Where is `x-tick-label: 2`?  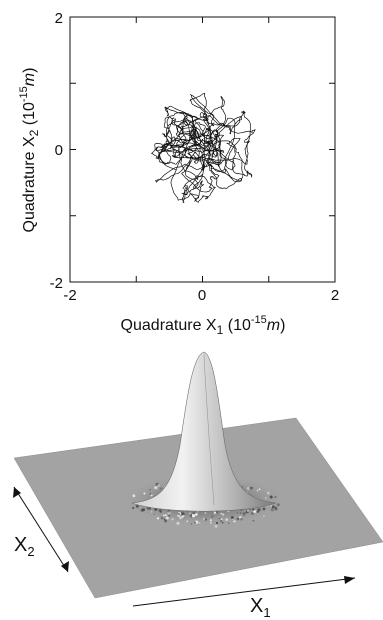
x-tick-label: 2 is located at coordinates (335, 295).